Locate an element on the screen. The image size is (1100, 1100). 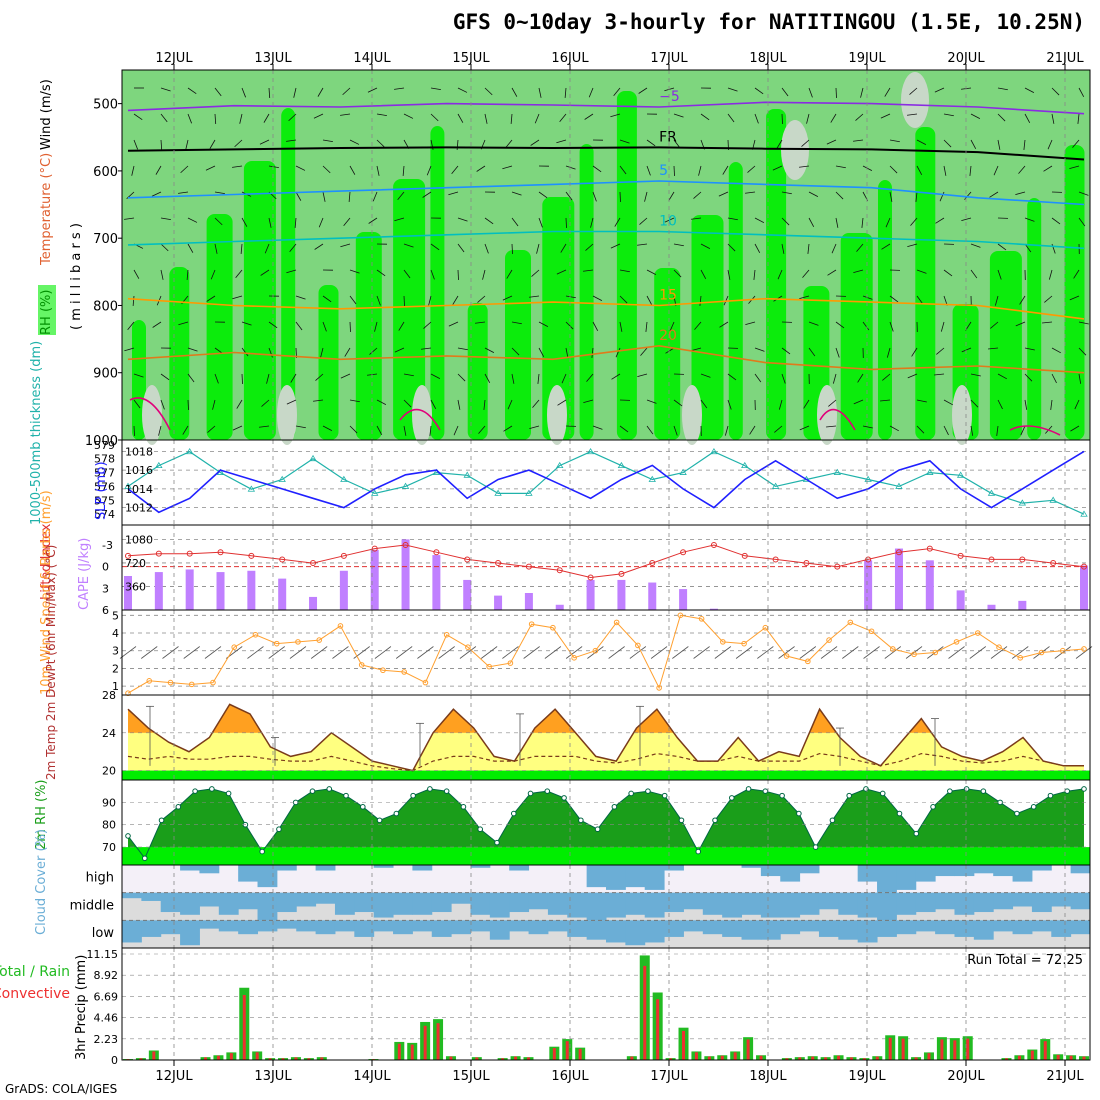
rh-low-patch is located at coordinates (795, 150).